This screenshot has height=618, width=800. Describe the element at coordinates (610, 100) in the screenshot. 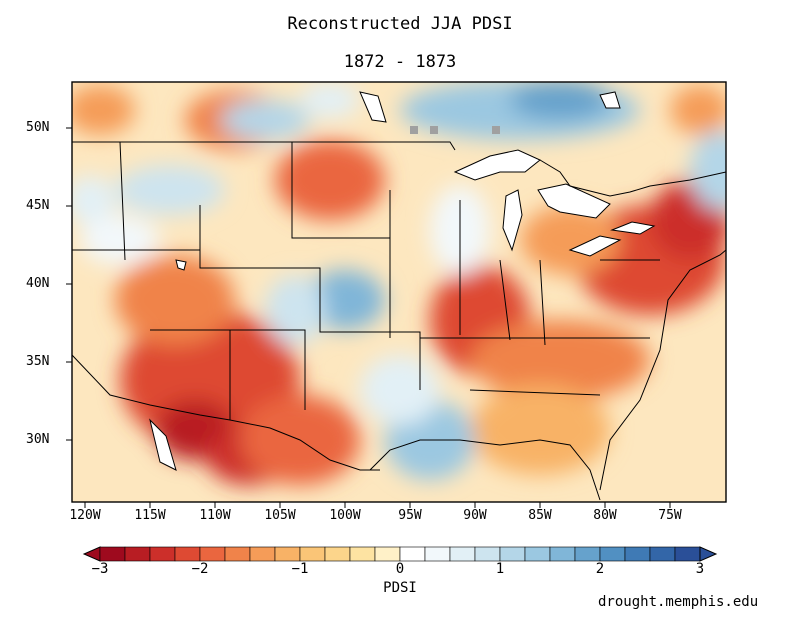

I see `northern-lake` at that location.